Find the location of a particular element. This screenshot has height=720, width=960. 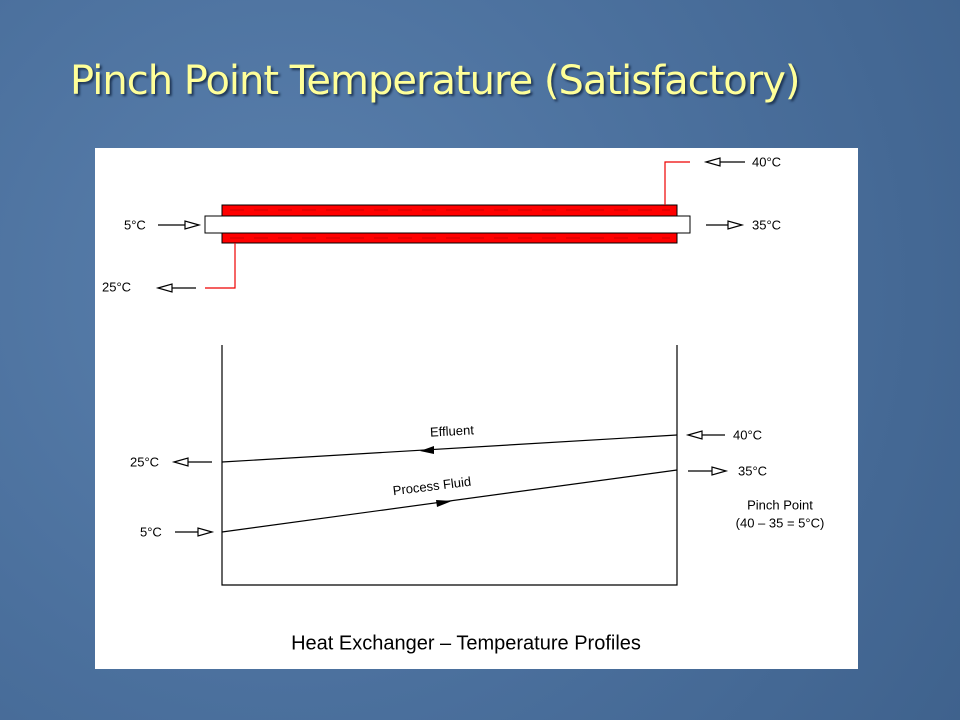

line-label: Effluent is located at coordinates (452, 430).